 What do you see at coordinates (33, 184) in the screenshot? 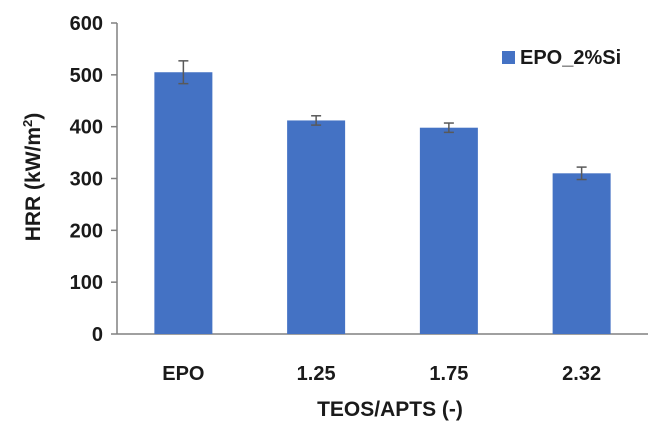
I see `y-axis-title-main: HRR (kW/m` at bounding box center [33, 184].